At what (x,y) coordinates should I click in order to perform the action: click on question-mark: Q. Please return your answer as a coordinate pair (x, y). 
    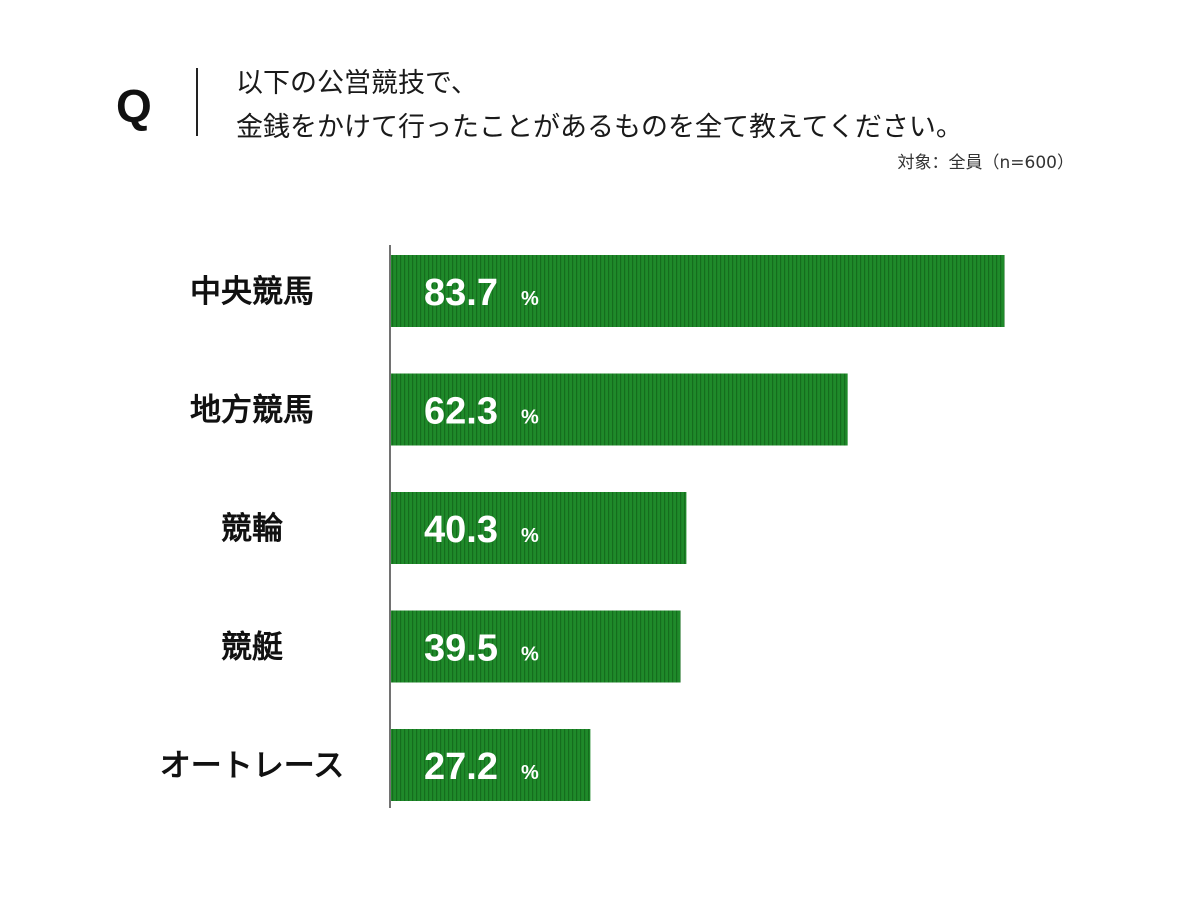
    Looking at the image, I should click on (134, 106).